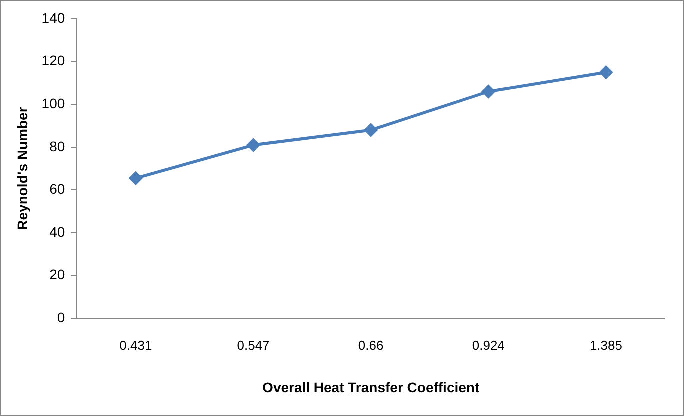 The width and height of the screenshot is (684, 416). I want to click on y-axis-title: Reynold's Number, so click(22, 168).